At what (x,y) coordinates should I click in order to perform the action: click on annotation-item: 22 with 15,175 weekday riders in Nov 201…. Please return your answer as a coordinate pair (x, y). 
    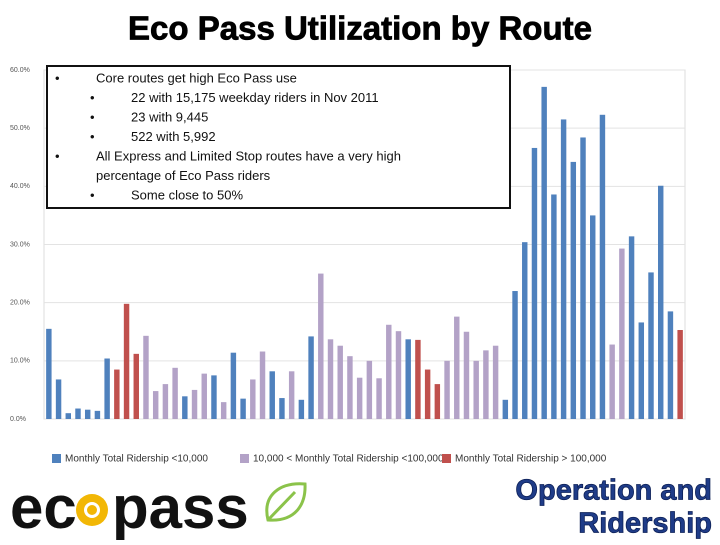
    Looking at the image, I should click on (255, 97).